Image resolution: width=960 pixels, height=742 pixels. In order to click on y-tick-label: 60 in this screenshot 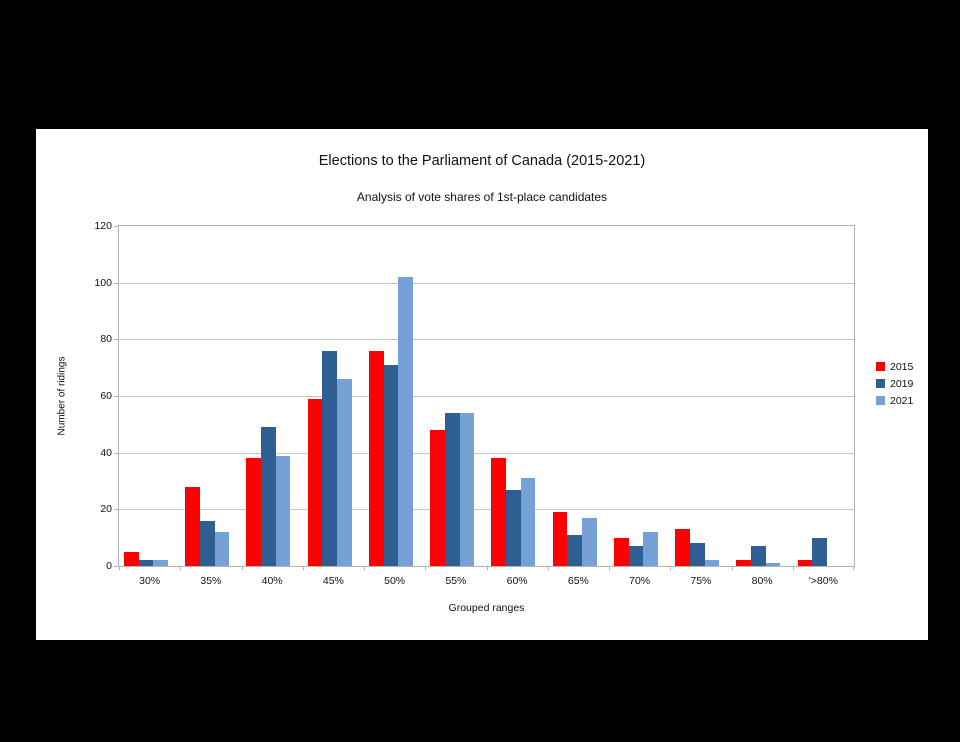, I will do `click(106, 396)`.